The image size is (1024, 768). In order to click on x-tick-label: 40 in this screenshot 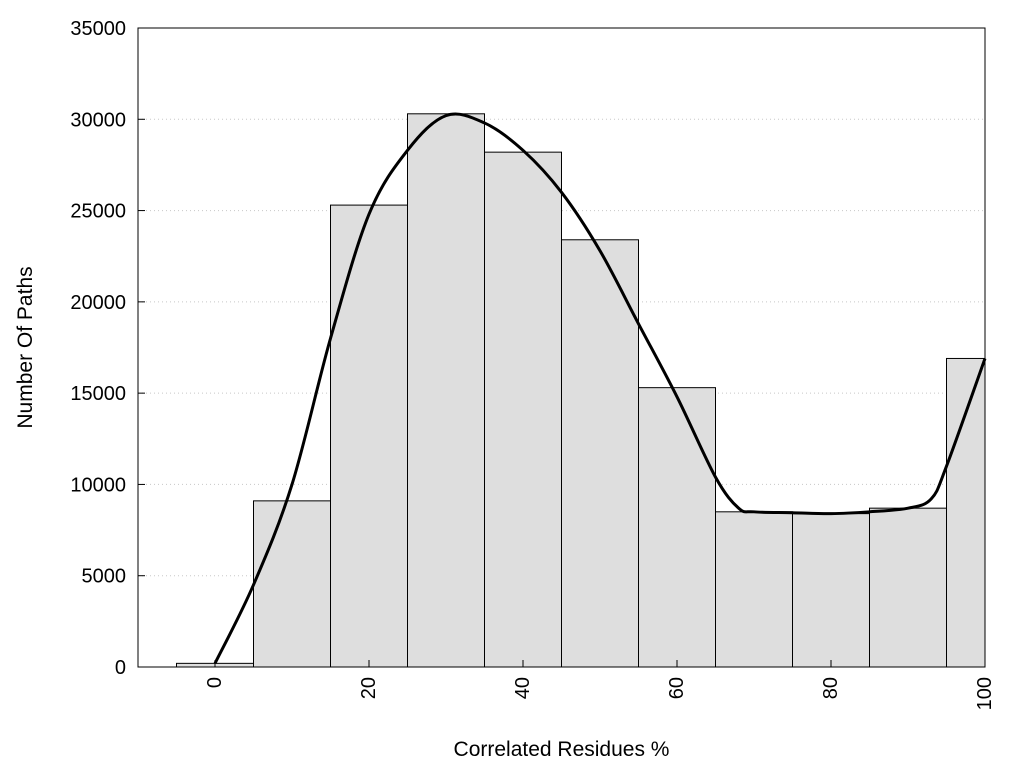, I will do `click(523, 688)`.